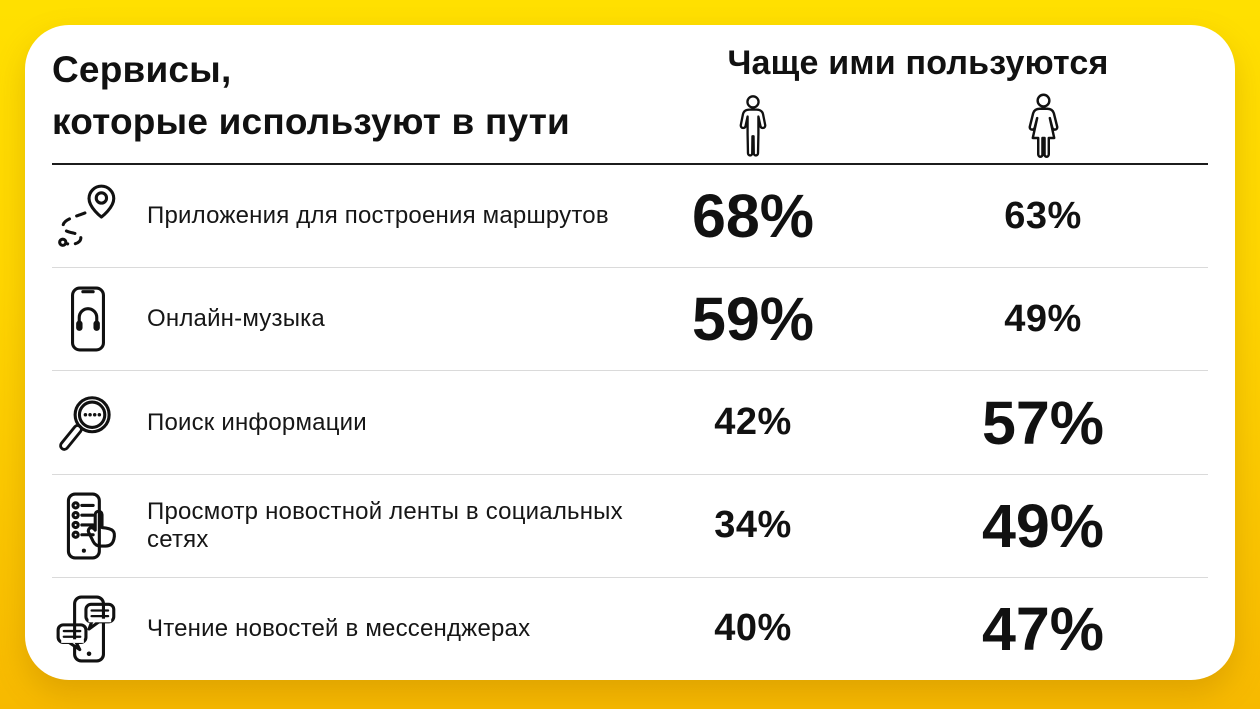  I want to click on male-column-header, so click(753, 123).